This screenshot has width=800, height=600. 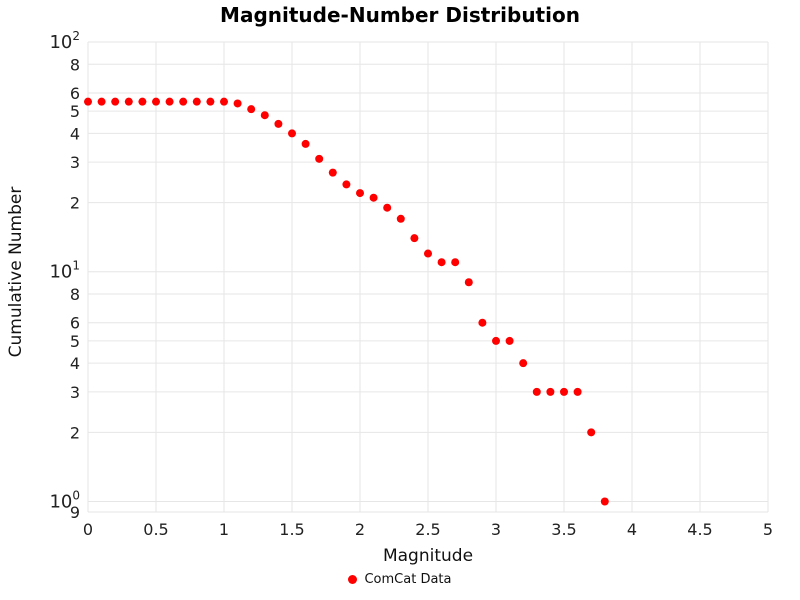 I want to click on legend-item: ComCat Data, so click(x=400, y=579).